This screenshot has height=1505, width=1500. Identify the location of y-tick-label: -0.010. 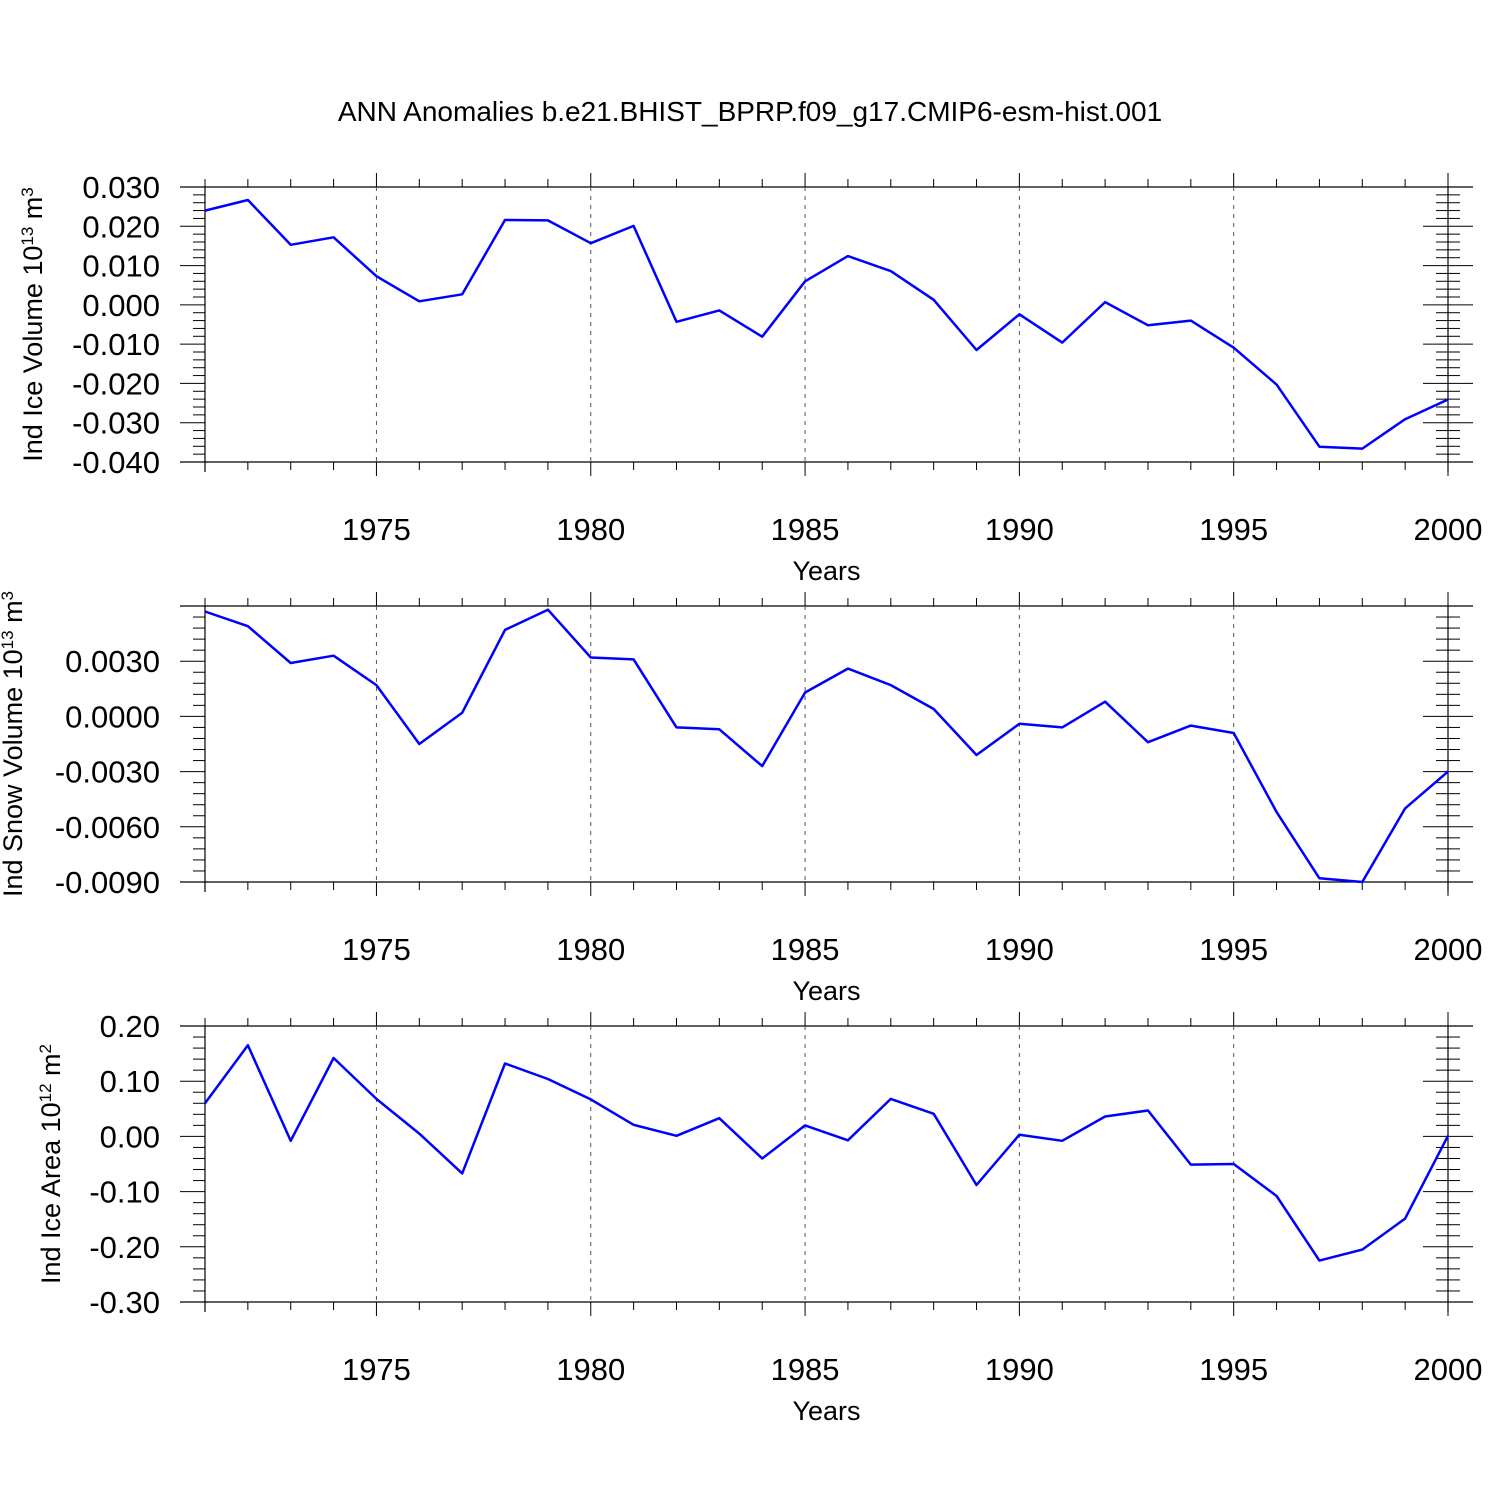
(116, 344).